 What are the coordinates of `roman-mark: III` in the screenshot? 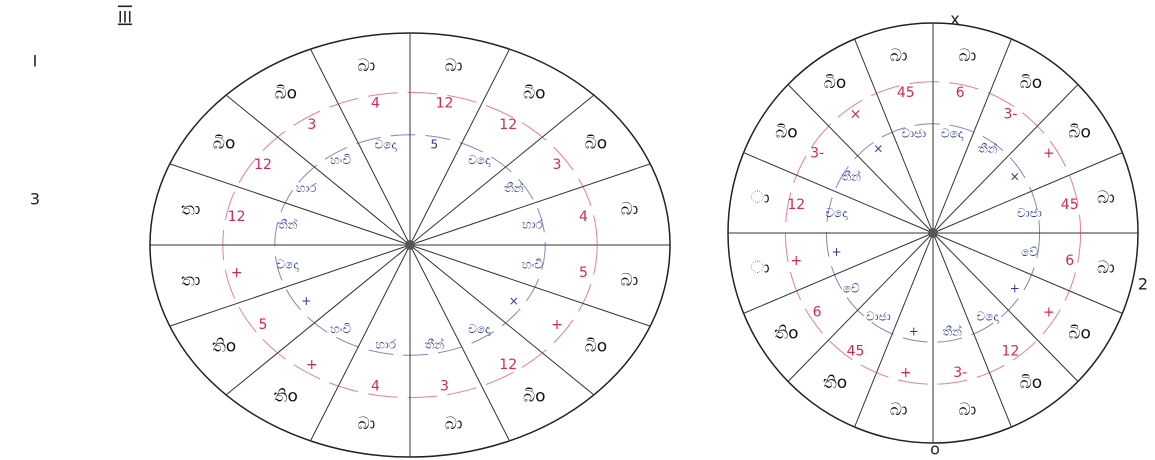 It's located at (125, 17).